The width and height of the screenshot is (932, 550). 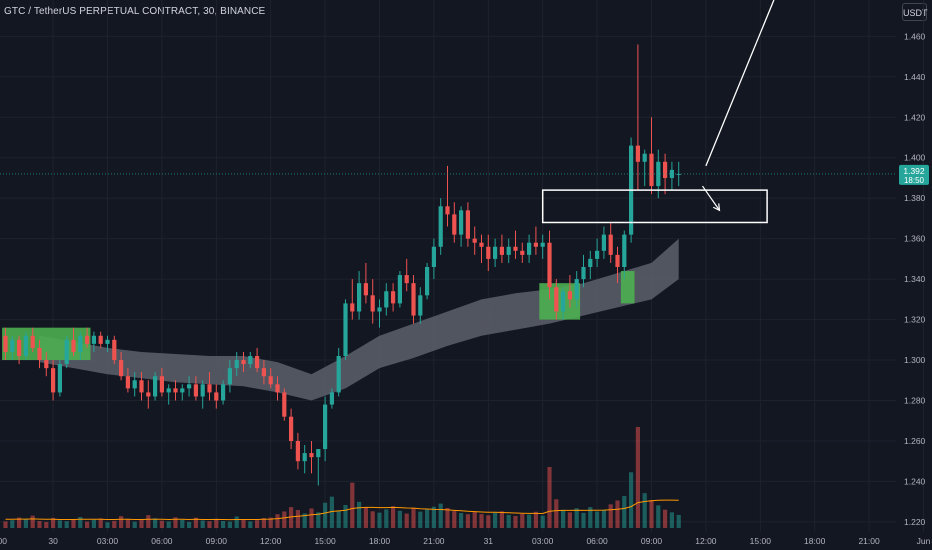 What do you see at coordinates (652, 541) in the screenshot?
I see `time-tick-label: 09:00` at bounding box center [652, 541].